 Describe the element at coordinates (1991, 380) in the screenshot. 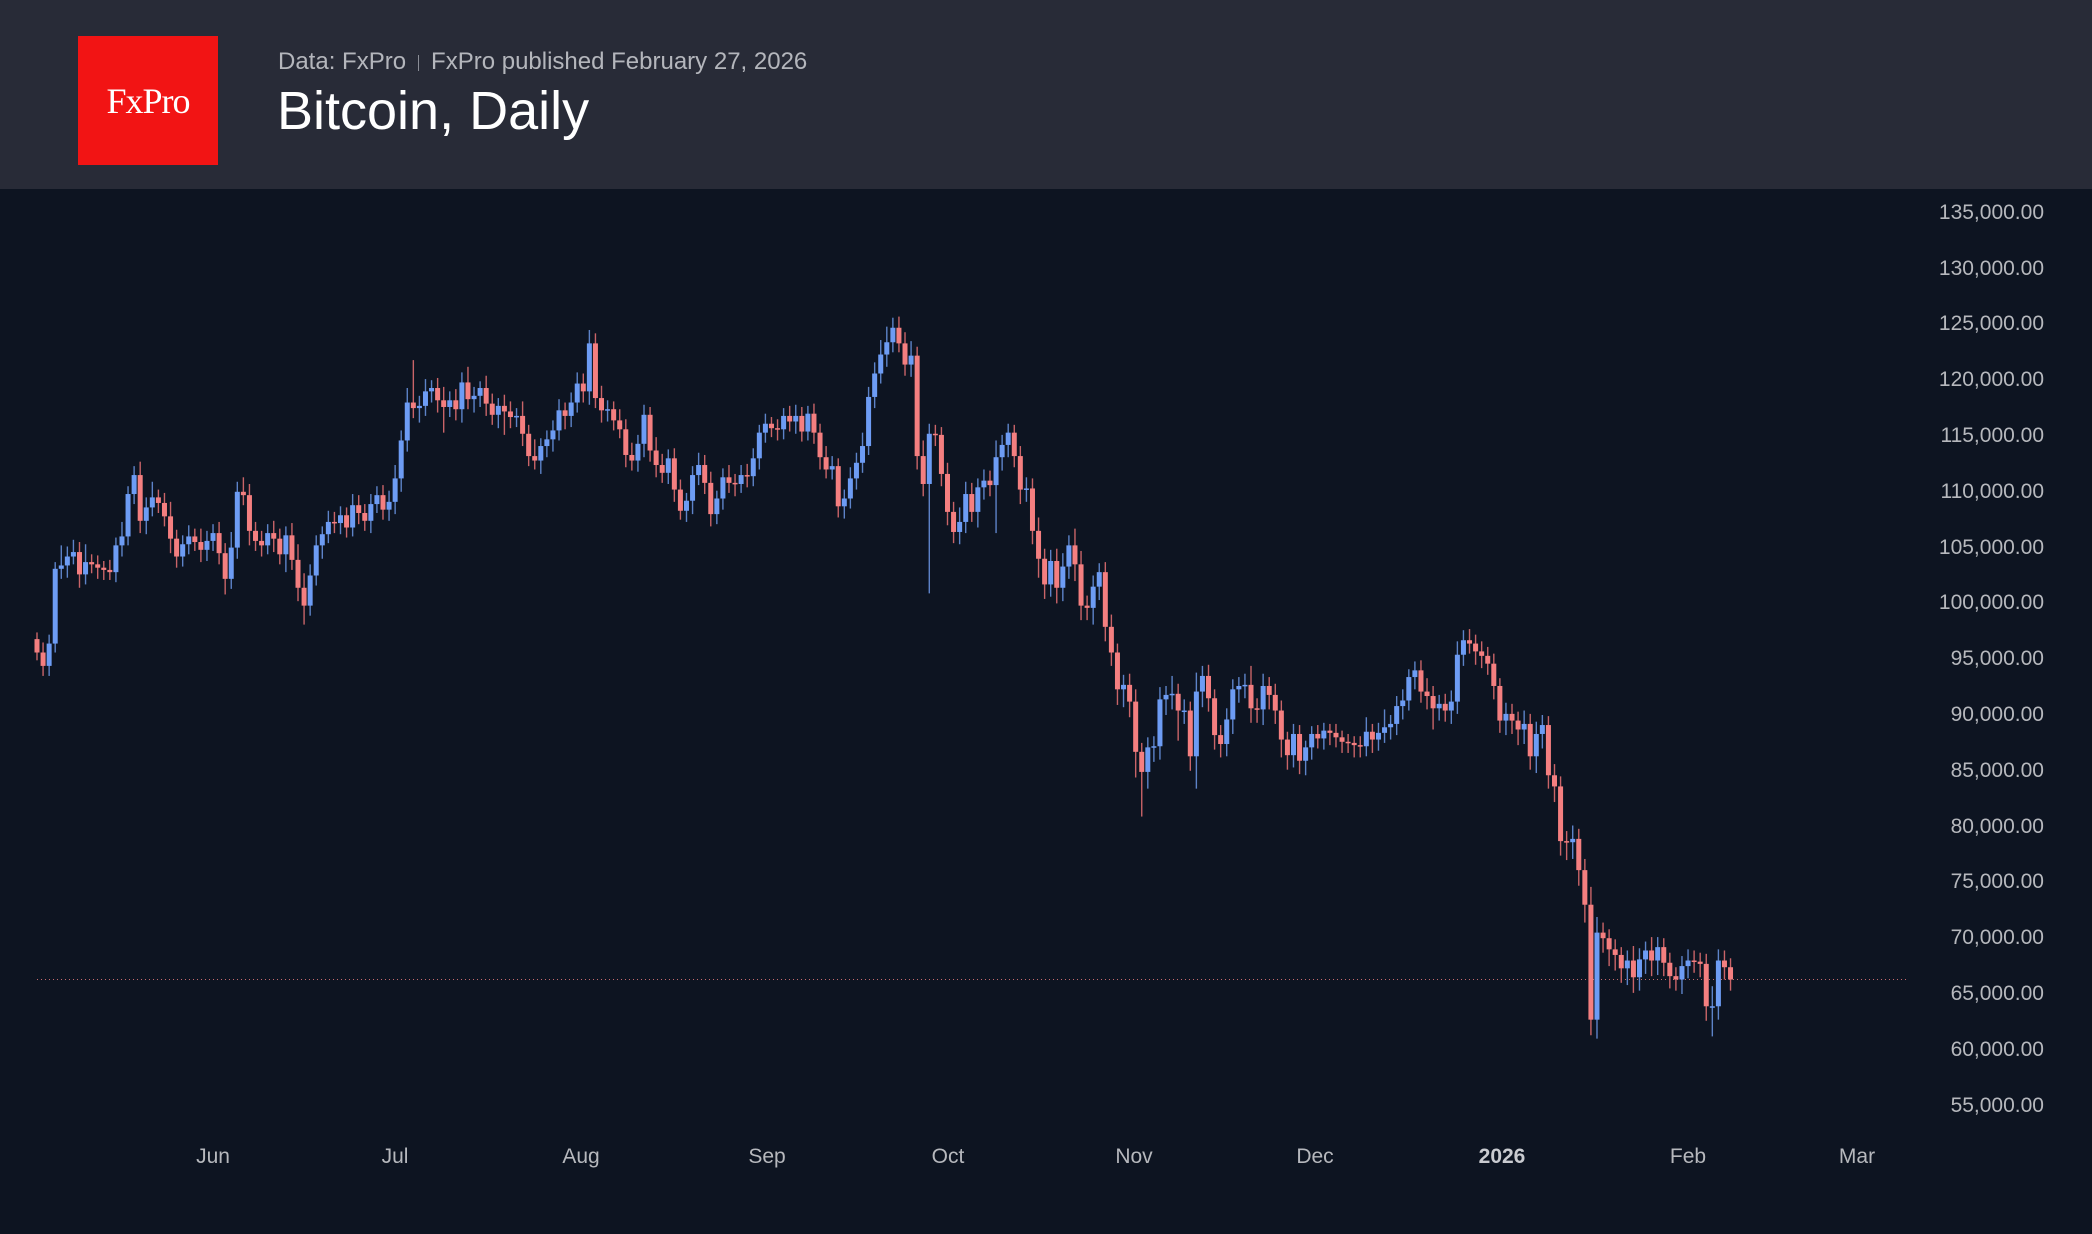

I see `y-tick-label: 120,000.00` at that location.